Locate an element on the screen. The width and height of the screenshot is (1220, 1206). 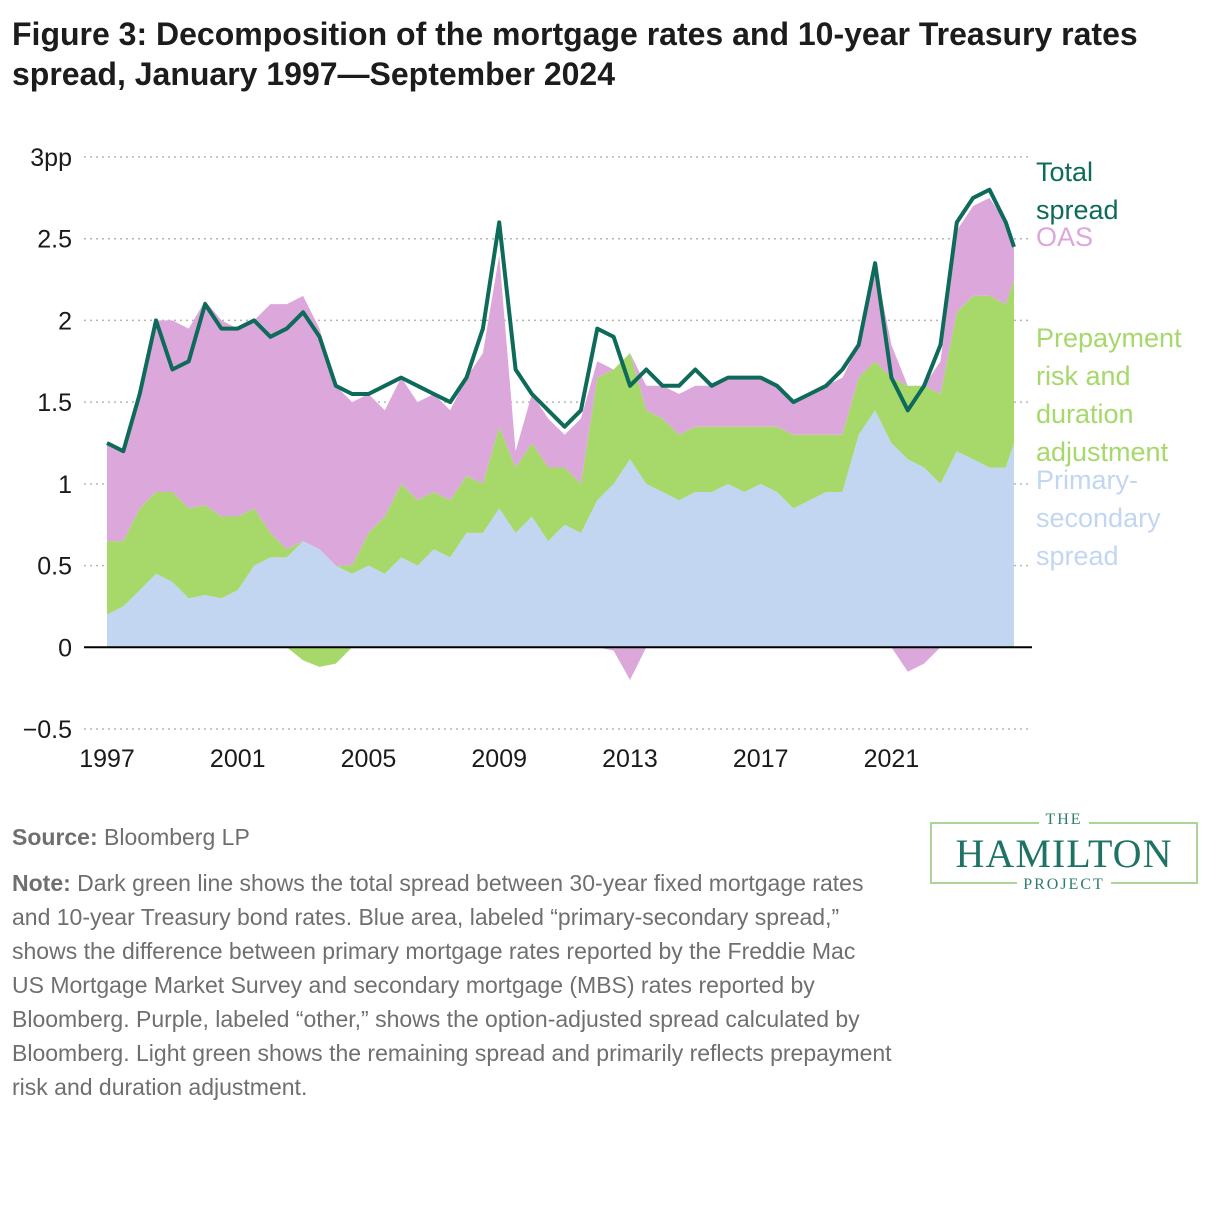
note-label: Note: is located at coordinates (41, 883).